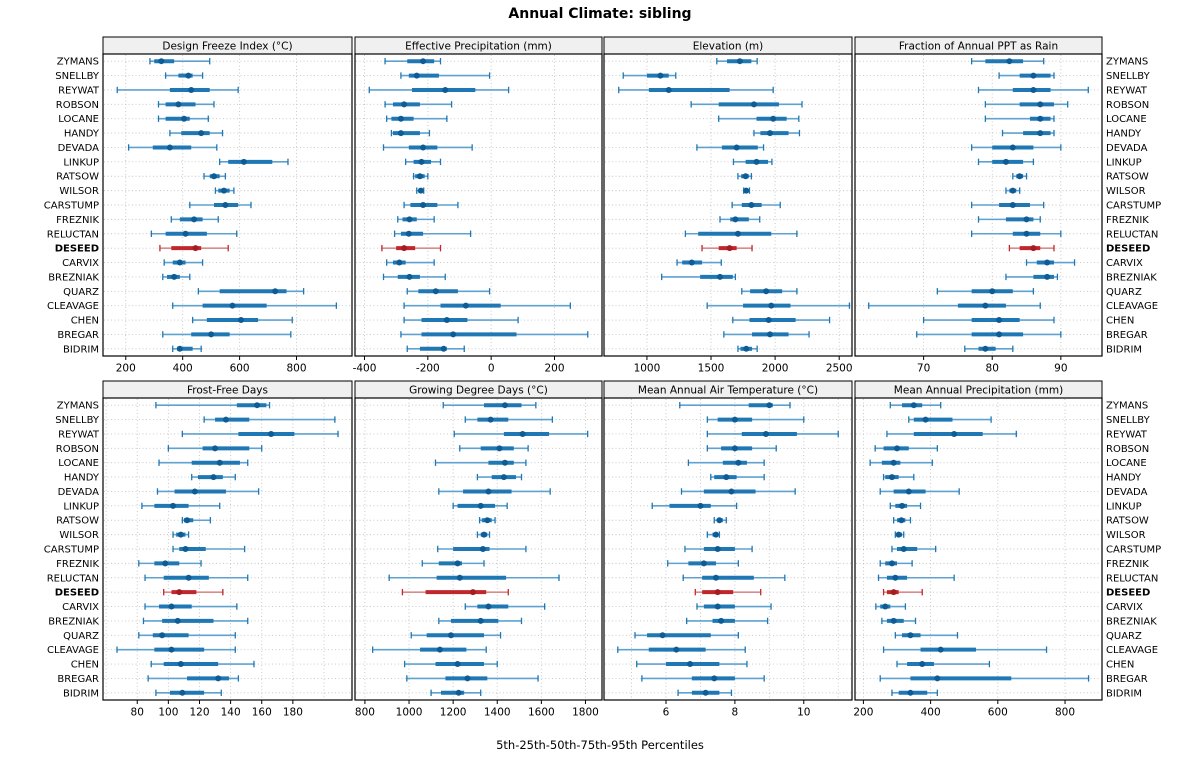 The height and width of the screenshot is (775, 1200). I want to click on x-tick-label: 1400, so click(497, 713).